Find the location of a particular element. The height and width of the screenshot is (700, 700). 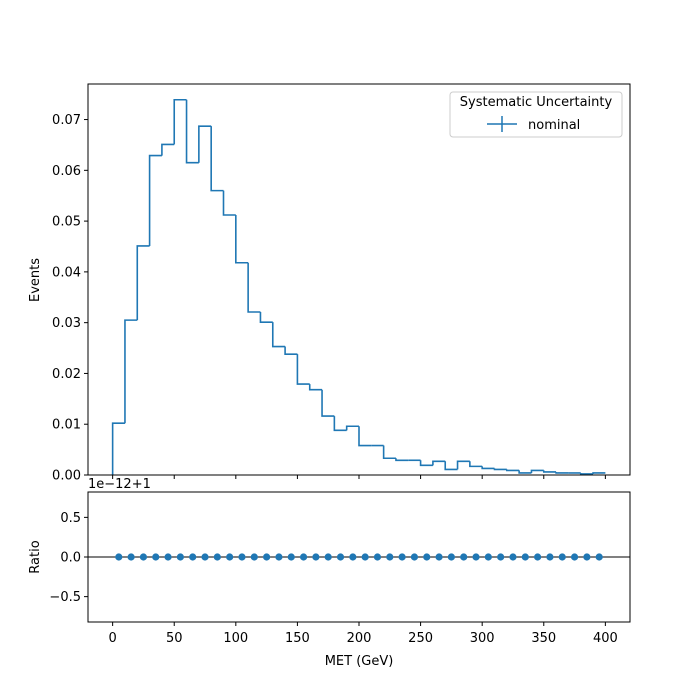

ratio-y-tick-label: −0.5 is located at coordinates (65, 597).